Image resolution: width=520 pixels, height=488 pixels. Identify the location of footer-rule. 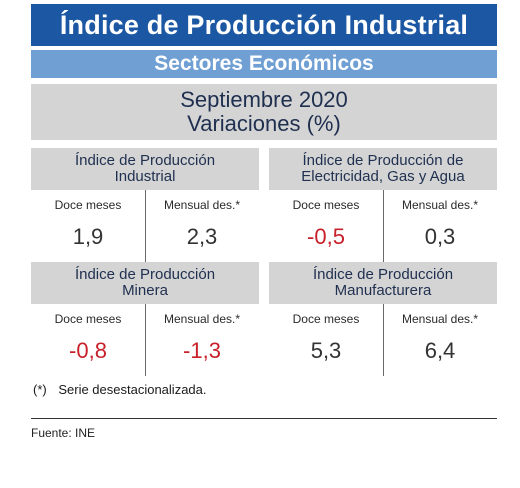
(264, 418).